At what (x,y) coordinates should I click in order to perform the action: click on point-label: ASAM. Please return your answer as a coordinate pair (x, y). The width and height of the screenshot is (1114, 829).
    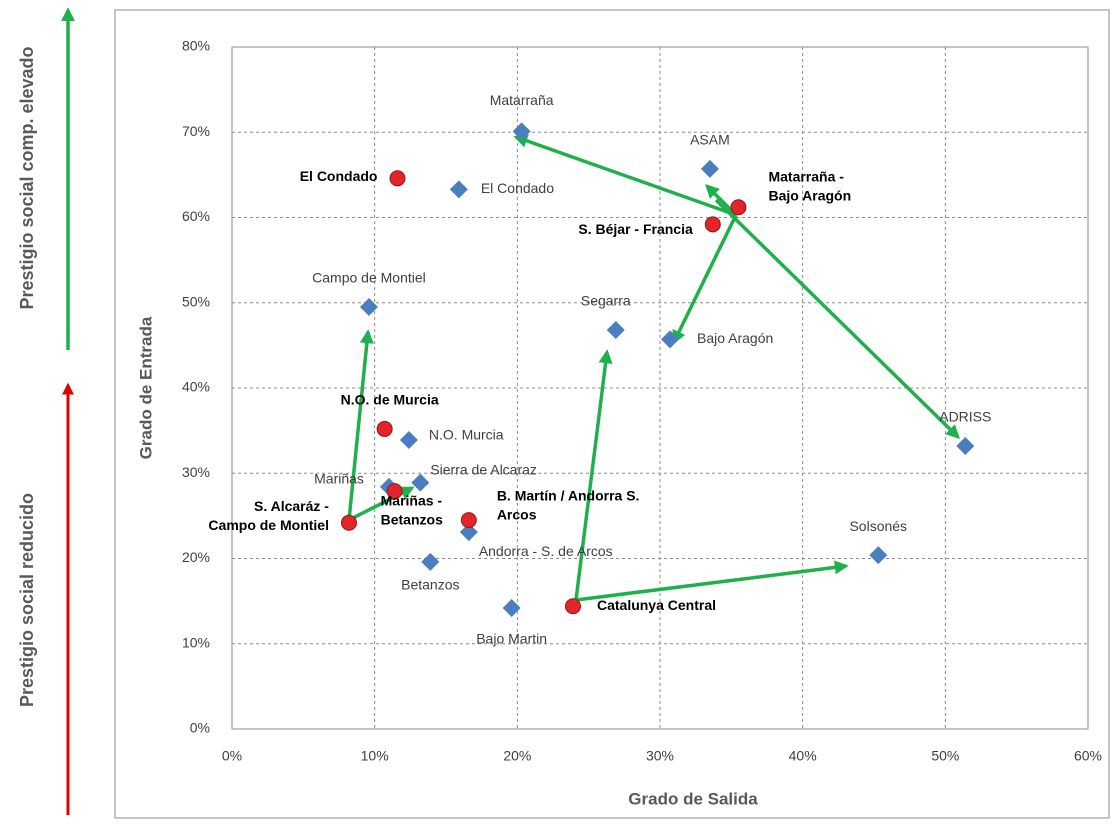
    Looking at the image, I should click on (710, 140).